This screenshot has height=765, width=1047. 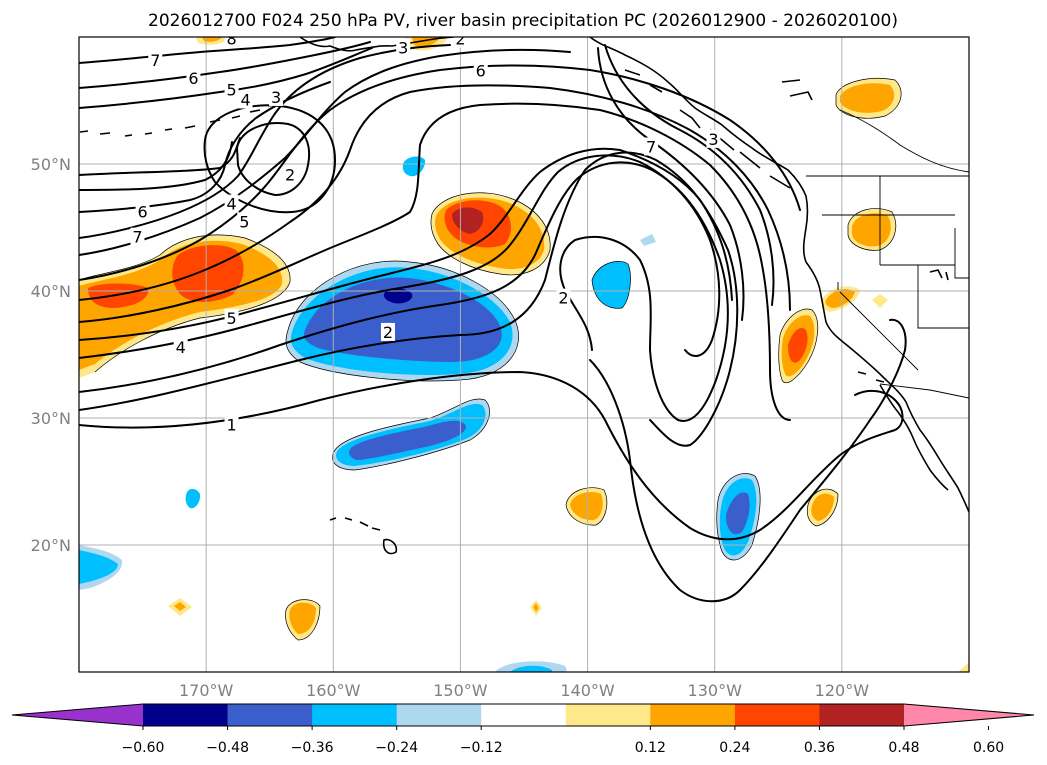 What do you see at coordinates (312, 748) in the screenshot?
I see `colorbar-tick-label: −0.36` at bounding box center [312, 748].